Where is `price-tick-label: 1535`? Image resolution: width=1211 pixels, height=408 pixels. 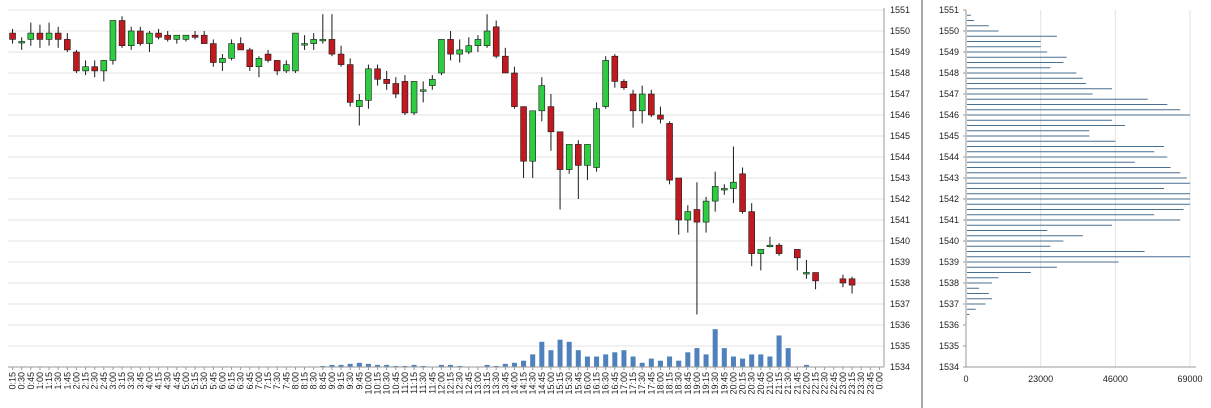
price-tick-label: 1535 is located at coordinates (900, 346).